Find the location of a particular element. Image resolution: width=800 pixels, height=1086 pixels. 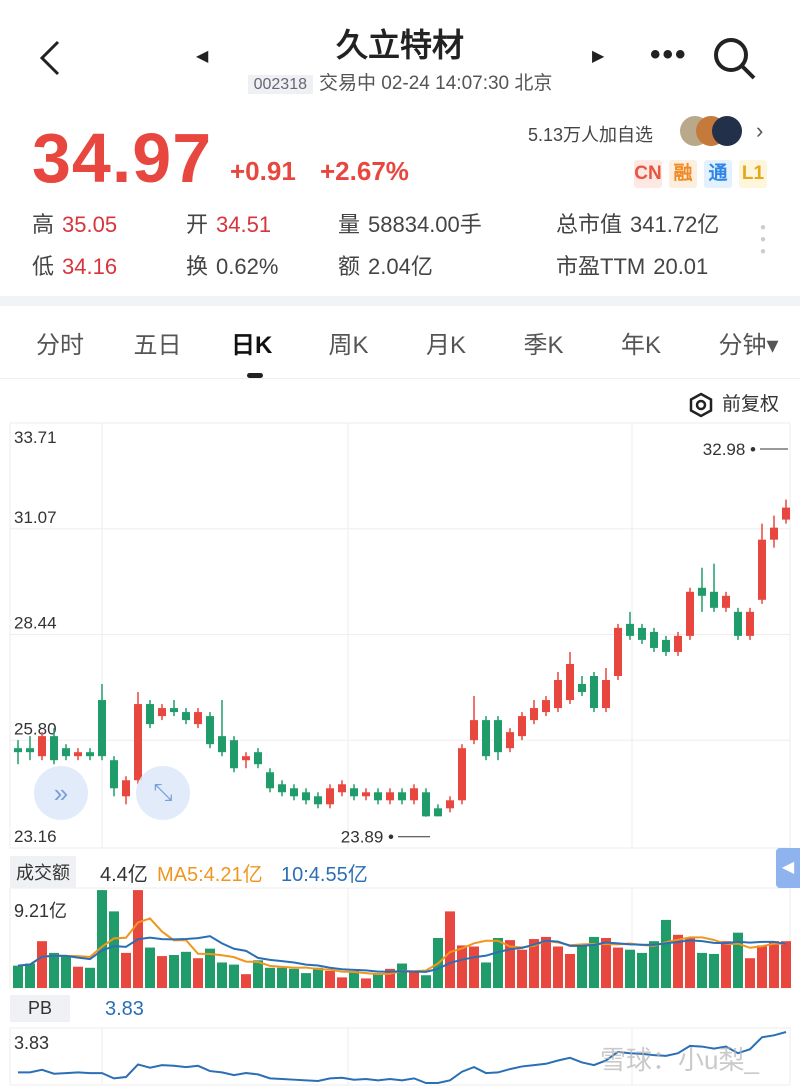

stat-value: 34.51 is located at coordinates (244, 224).